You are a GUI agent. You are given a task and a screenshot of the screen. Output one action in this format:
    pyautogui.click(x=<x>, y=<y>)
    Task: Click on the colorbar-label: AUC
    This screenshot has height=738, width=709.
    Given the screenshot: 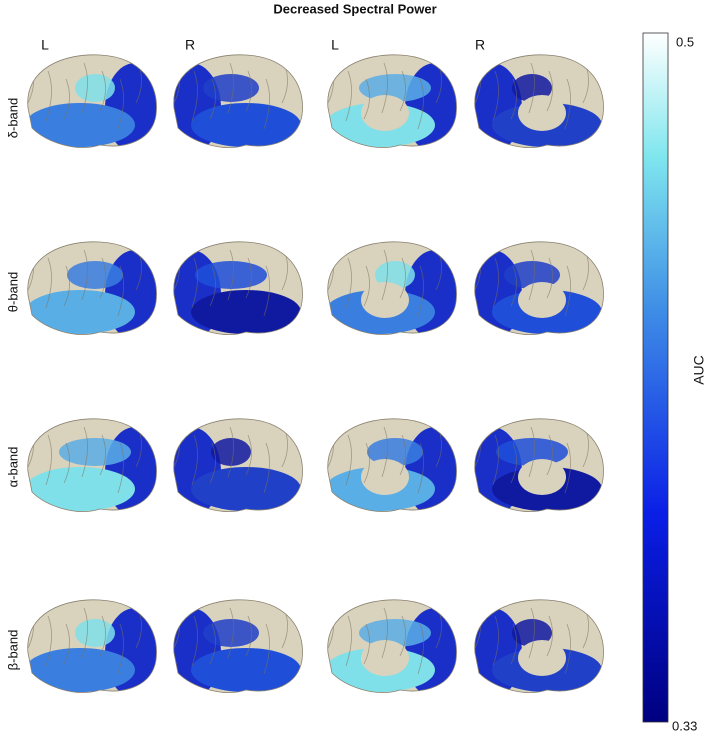 What is the action you would take?
    pyautogui.click(x=699, y=370)
    